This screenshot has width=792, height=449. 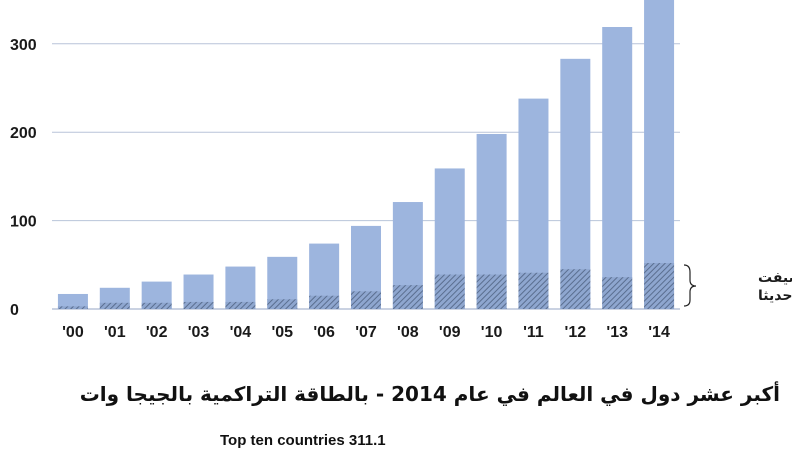 I want to click on x-tick-label: '14, so click(x=659, y=332).